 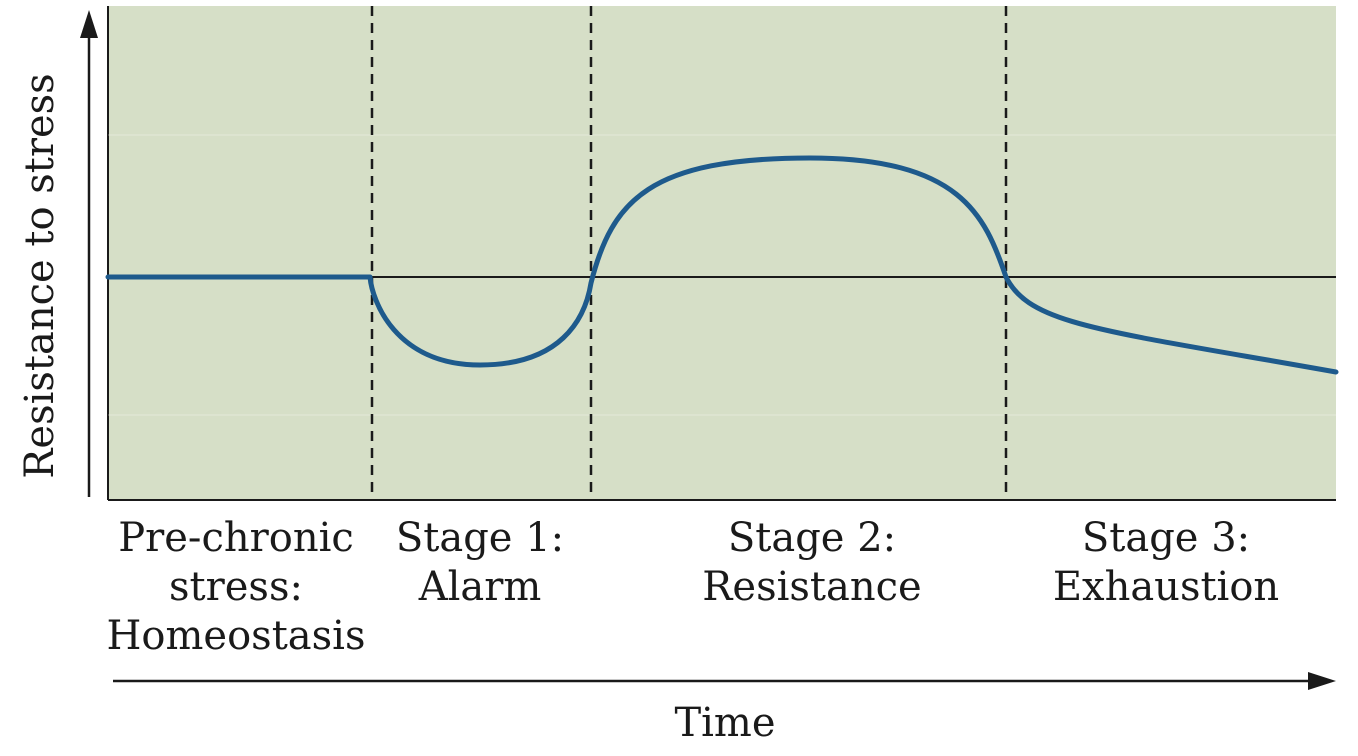 I want to click on stage-label-line: Pre-chronic, so click(x=236, y=538).